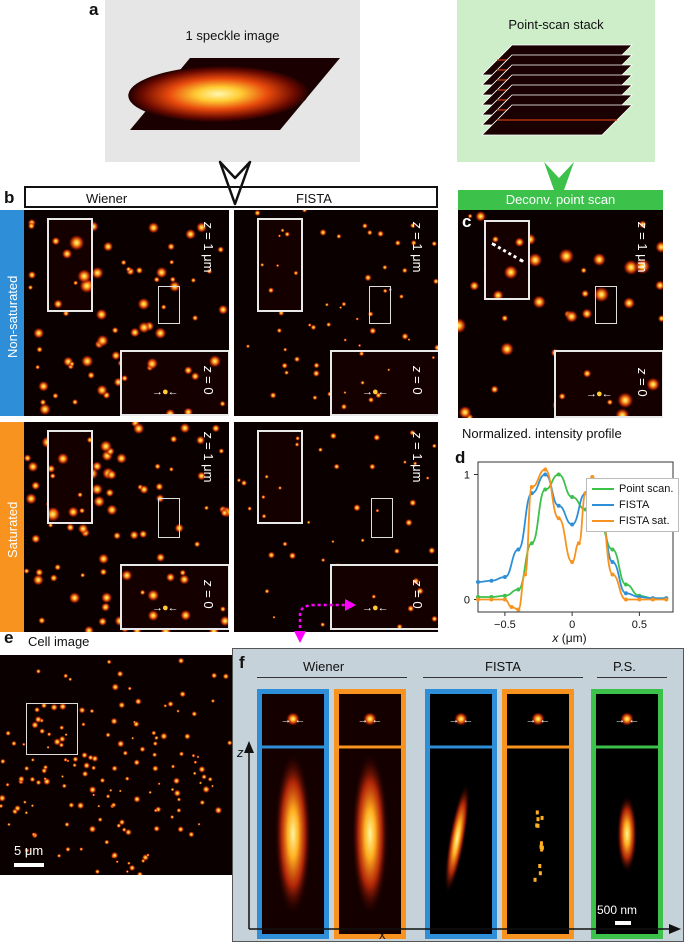 This screenshot has height=943, width=685. What do you see at coordinates (642, 382) in the screenshot?
I see `z-label-0: z = 0` at bounding box center [642, 382].